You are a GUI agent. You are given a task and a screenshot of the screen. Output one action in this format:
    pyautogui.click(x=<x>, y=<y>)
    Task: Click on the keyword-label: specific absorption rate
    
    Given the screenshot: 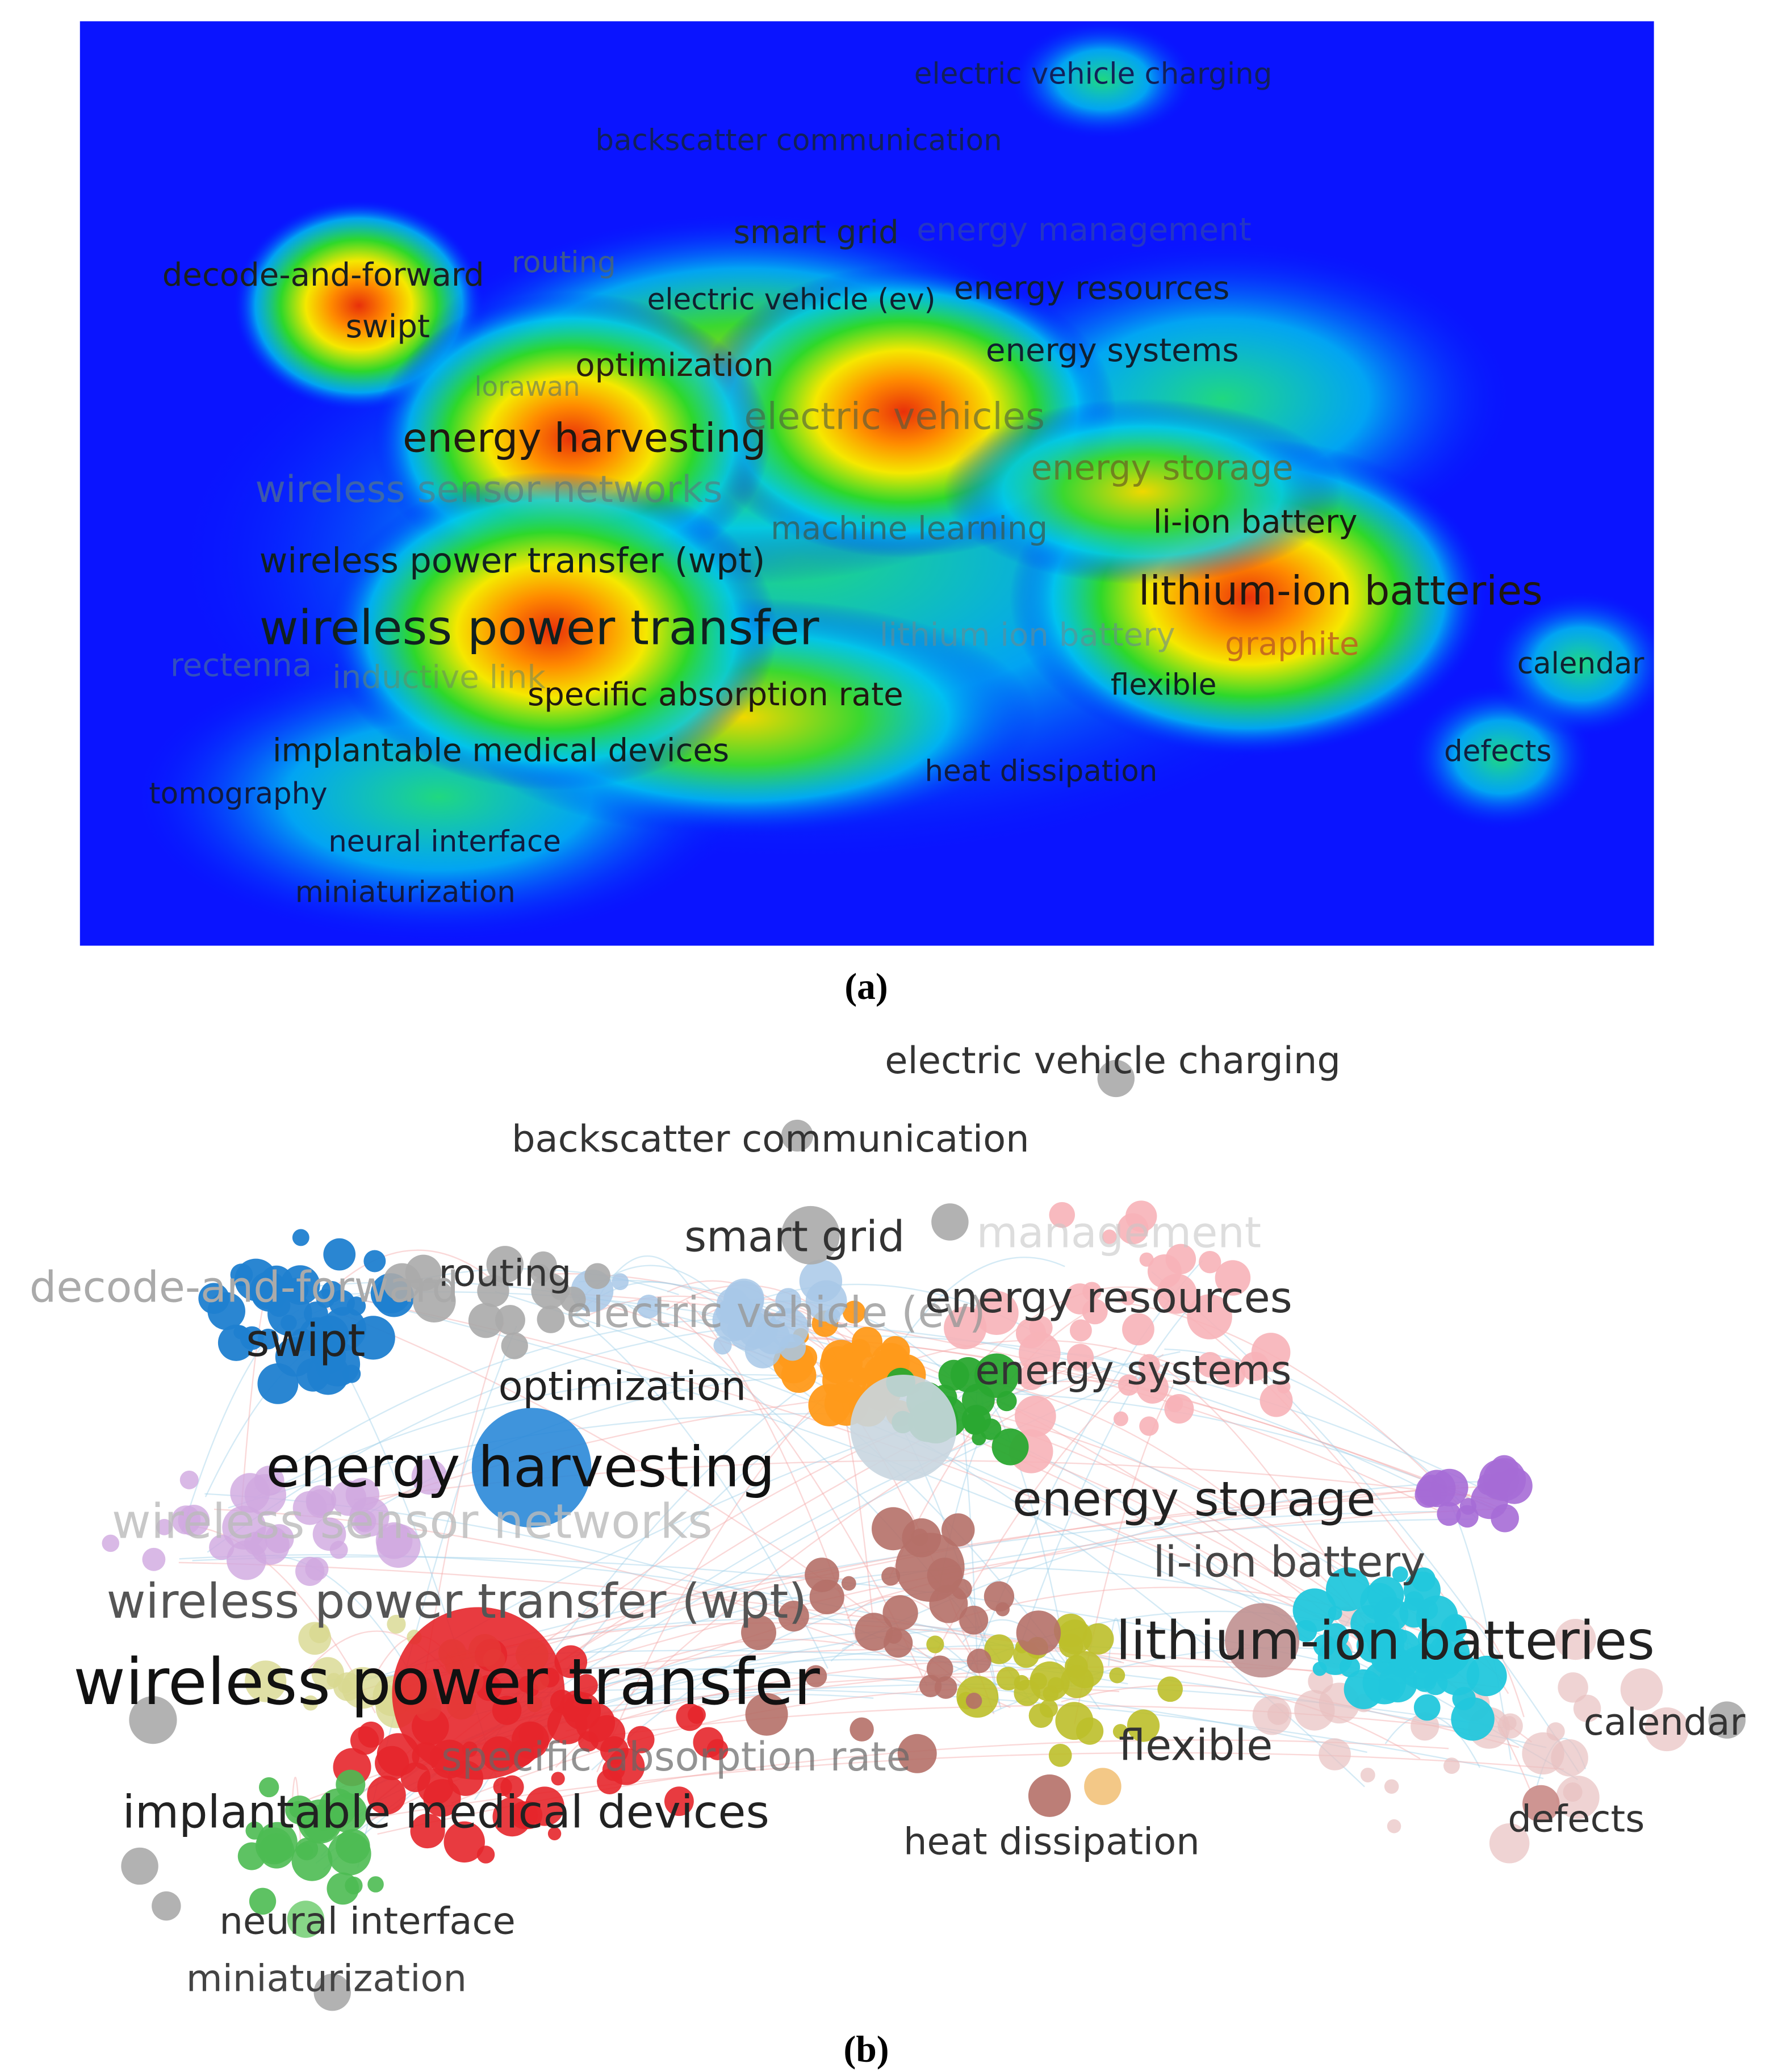 What is the action you would take?
    pyautogui.click(x=715, y=694)
    